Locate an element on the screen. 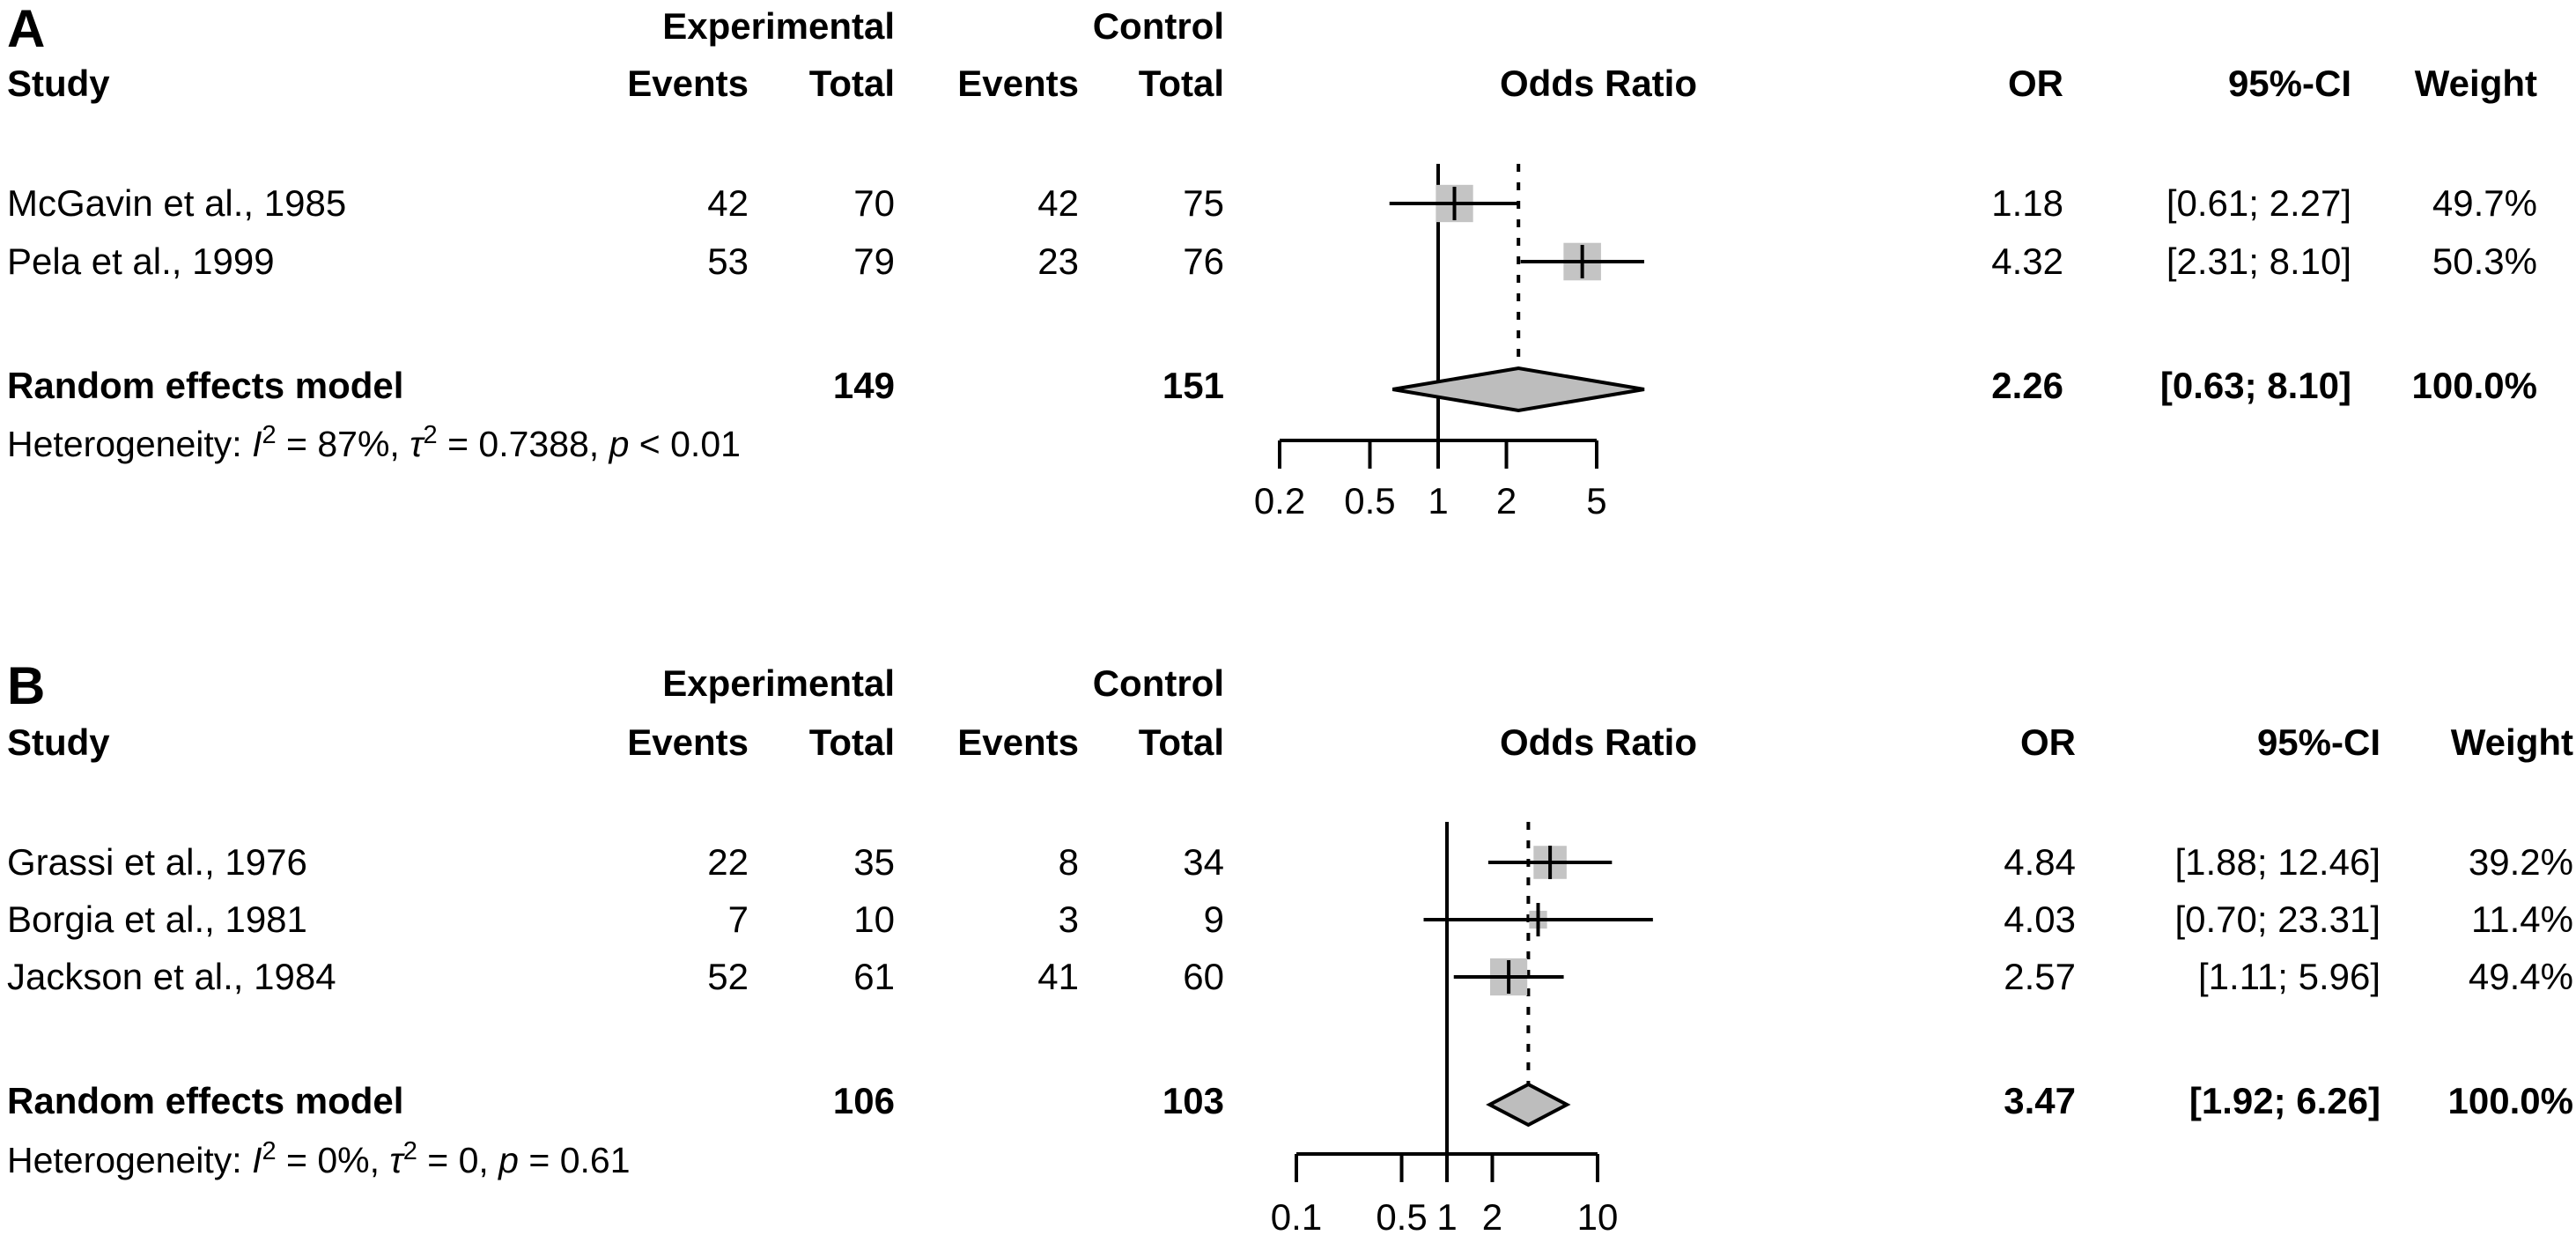  ctrl-events: 41 is located at coordinates (1058, 976).